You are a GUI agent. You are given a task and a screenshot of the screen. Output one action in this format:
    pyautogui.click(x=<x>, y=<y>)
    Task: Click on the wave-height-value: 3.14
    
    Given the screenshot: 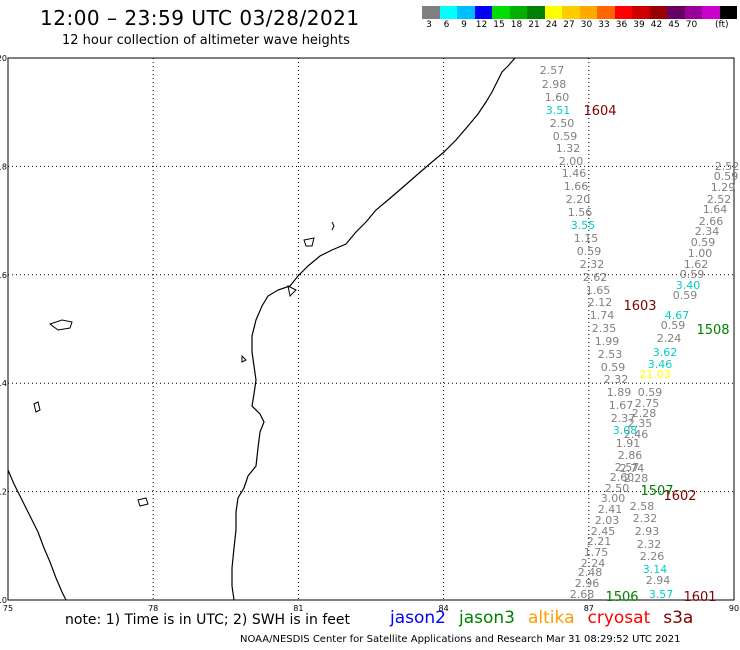 What is the action you would take?
    pyautogui.click(x=655, y=569)
    